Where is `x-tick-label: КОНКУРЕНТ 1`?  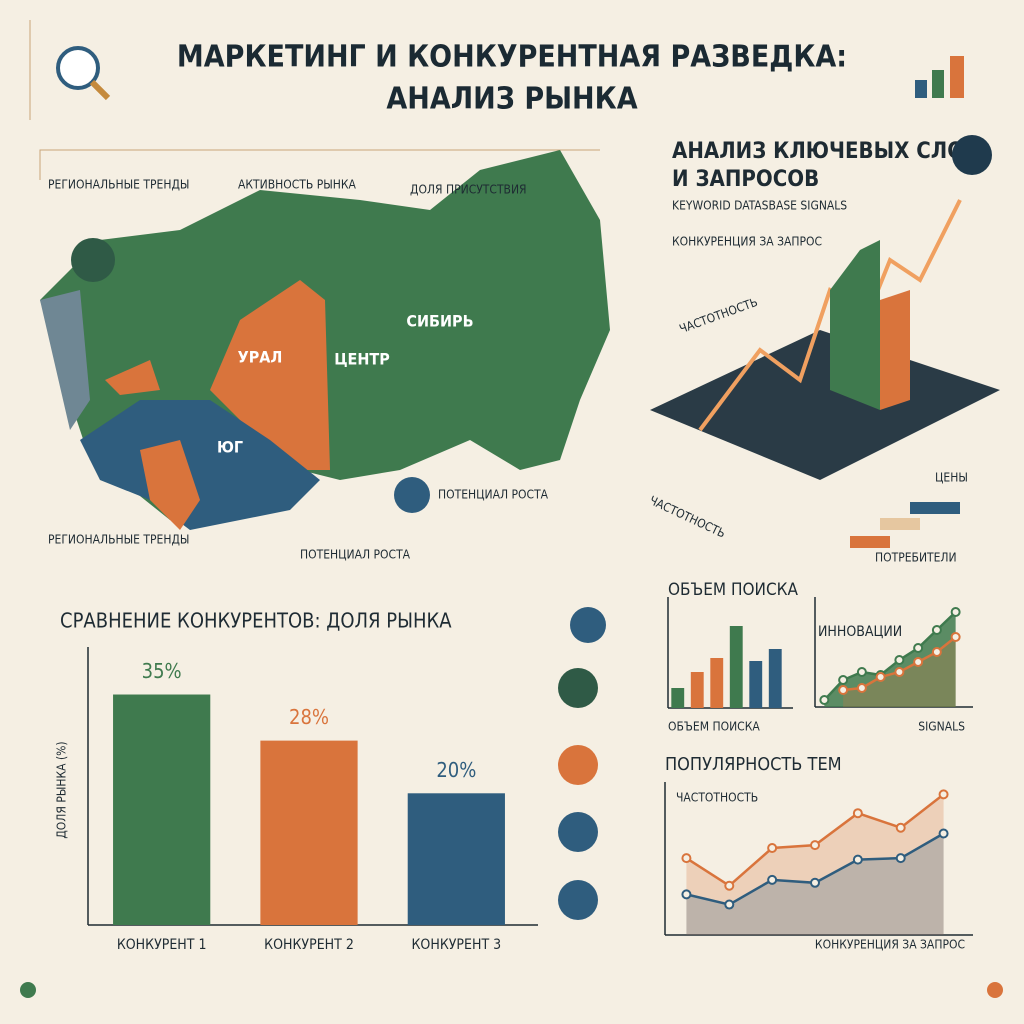 x-tick-label: КОНКУРЕНТ 1 is located at coordinates (162, 945).